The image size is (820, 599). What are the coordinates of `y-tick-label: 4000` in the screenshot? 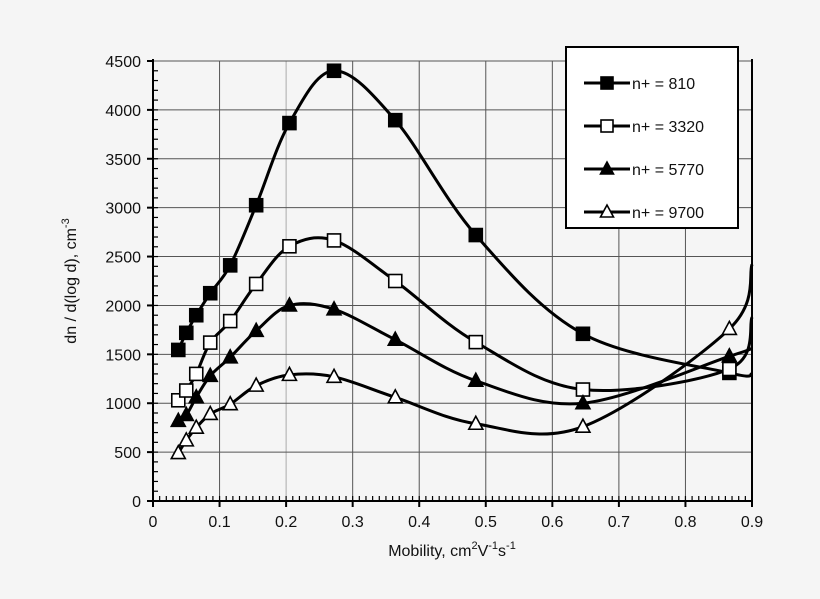 It's located at (123, 111).